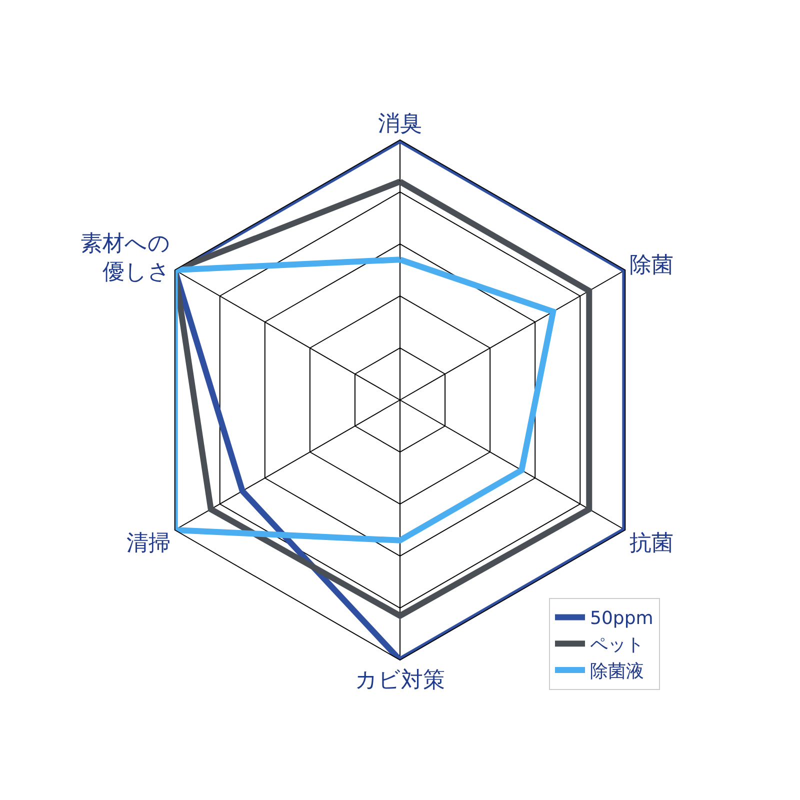  I want to click on spoke-label: 清掃, so click(148, 543).